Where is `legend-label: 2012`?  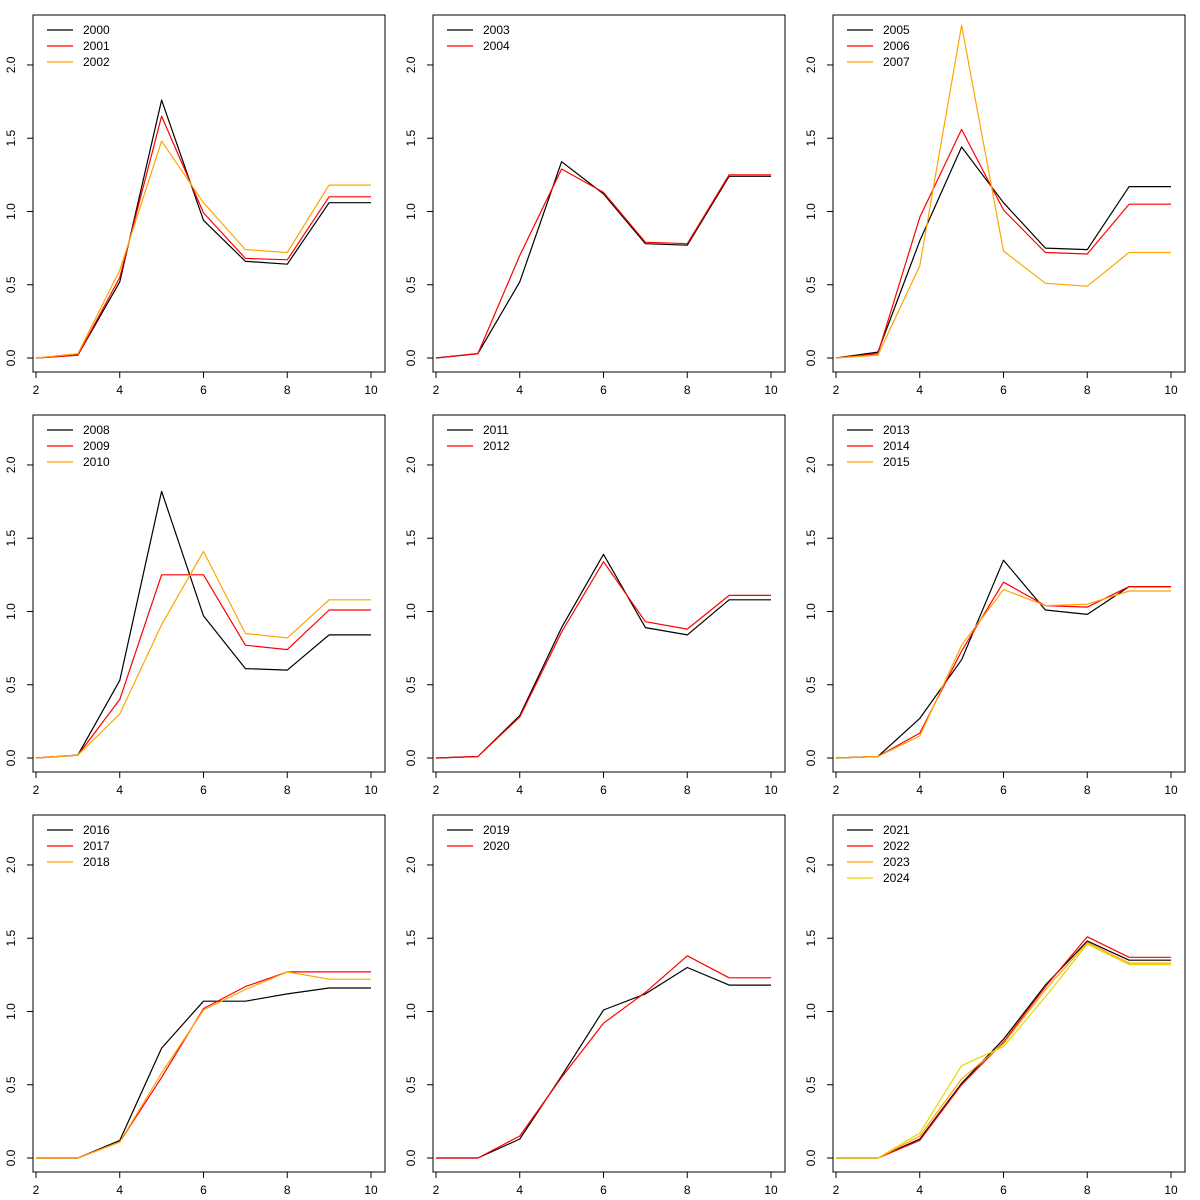
legend-label: 2012 is located at coordinates (496, 446).